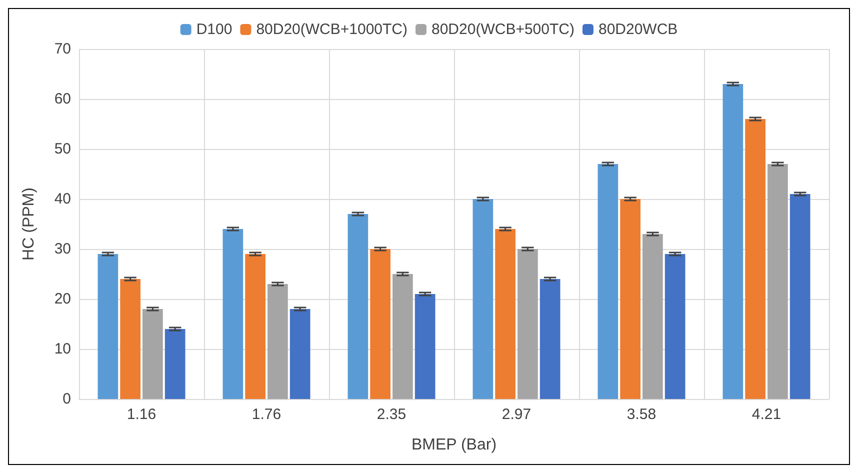  Describe the element at coordinates (517, 414) in the screenshot. I see `x-tick-label: 2.97` at that location.